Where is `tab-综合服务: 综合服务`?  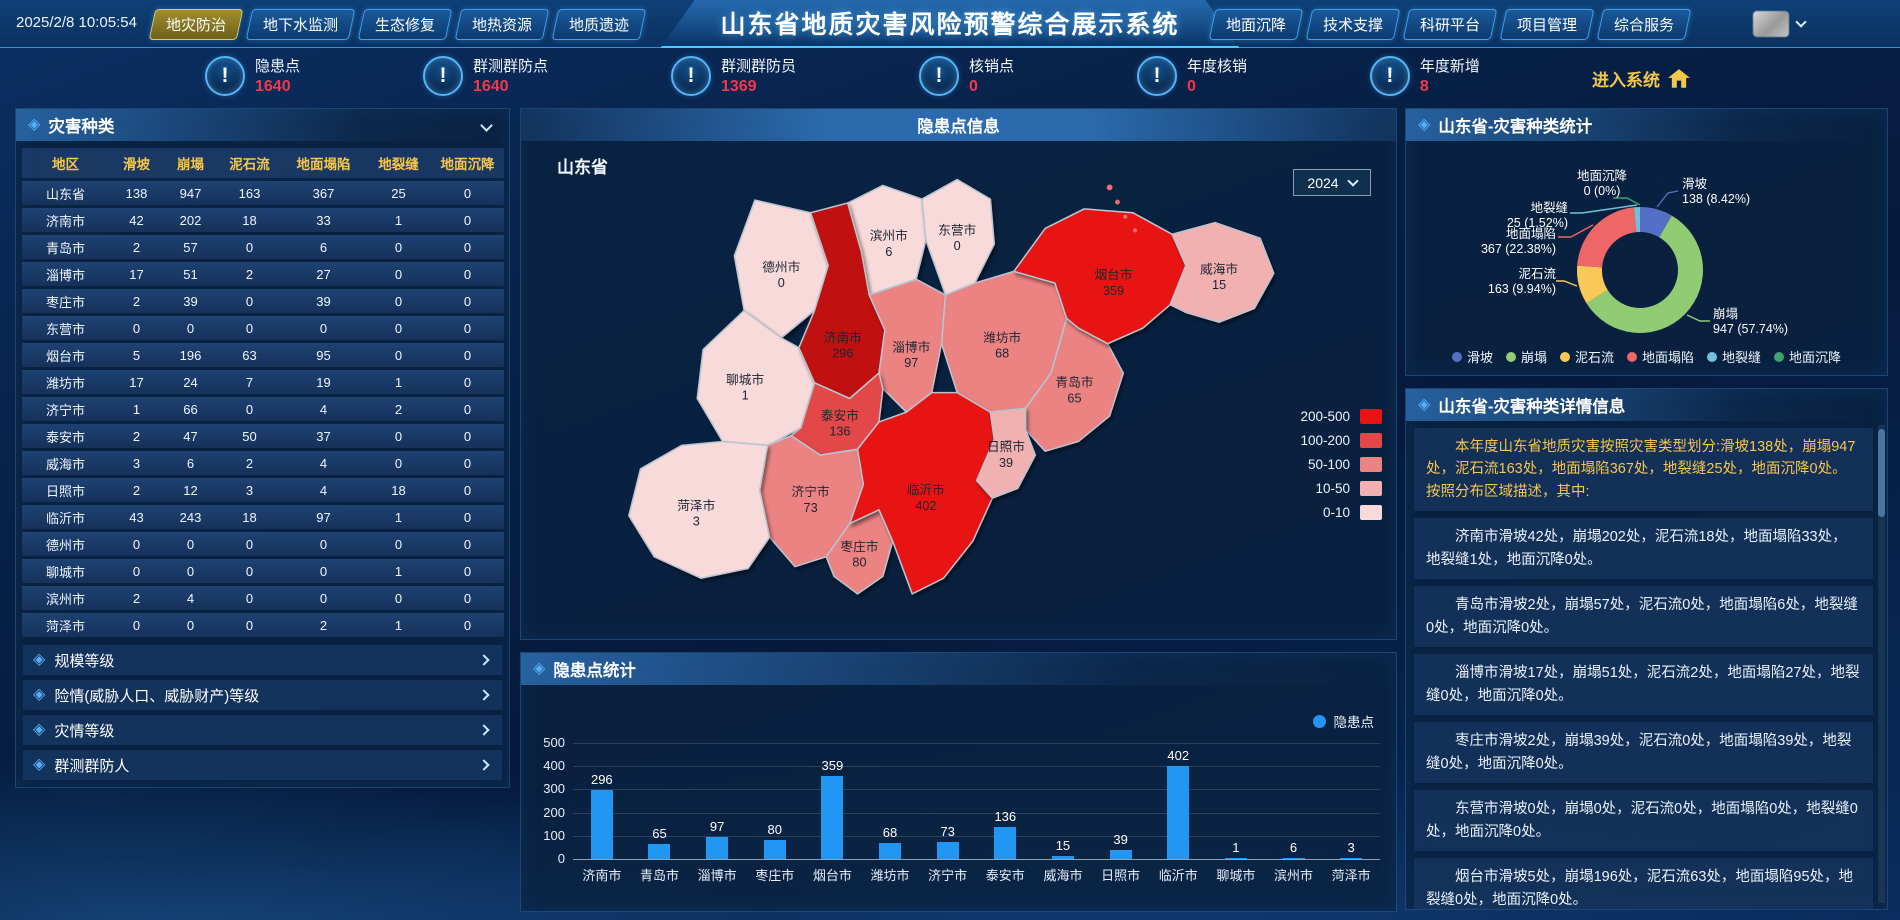 tab-综合服务: 综合服务 is located at coordinates (1644, 24).